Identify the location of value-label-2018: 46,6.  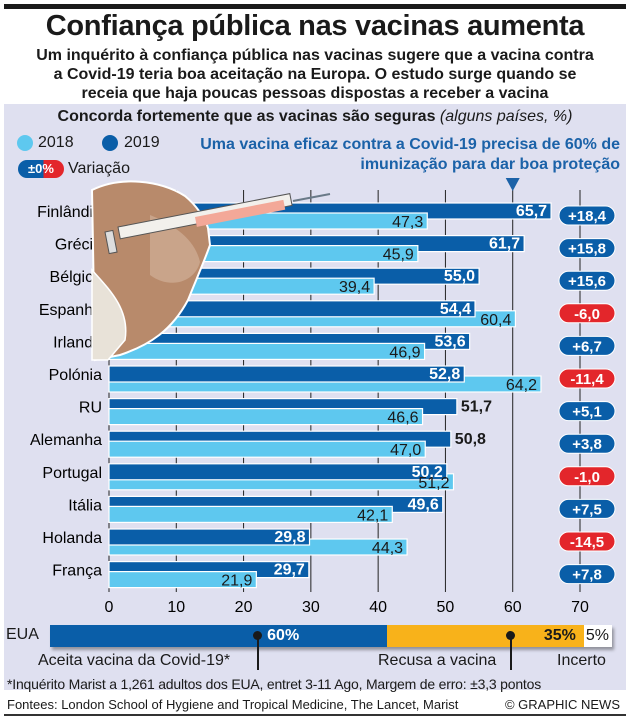
(402, 418).